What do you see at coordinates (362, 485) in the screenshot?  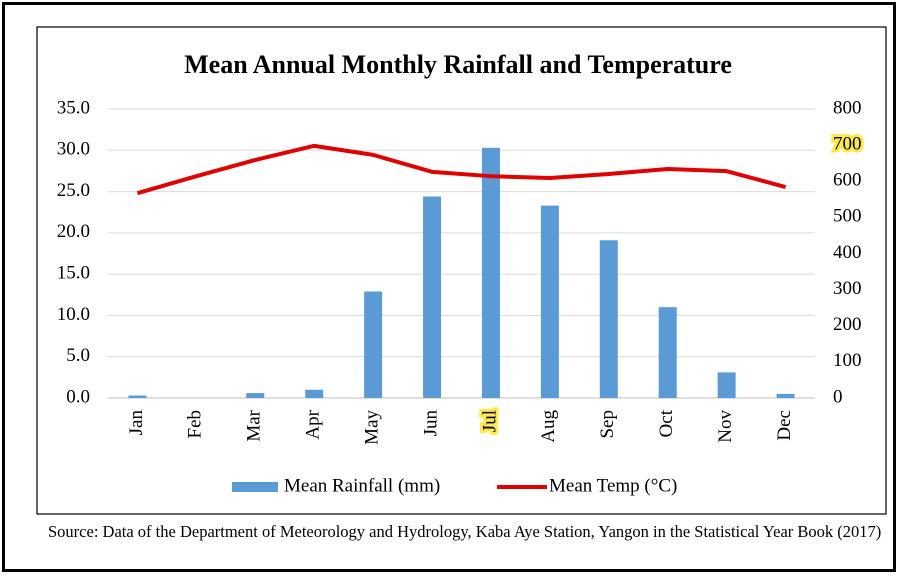 I see `legend-label: Mean Rainfall (mm)` at bounding box center [362, 485].